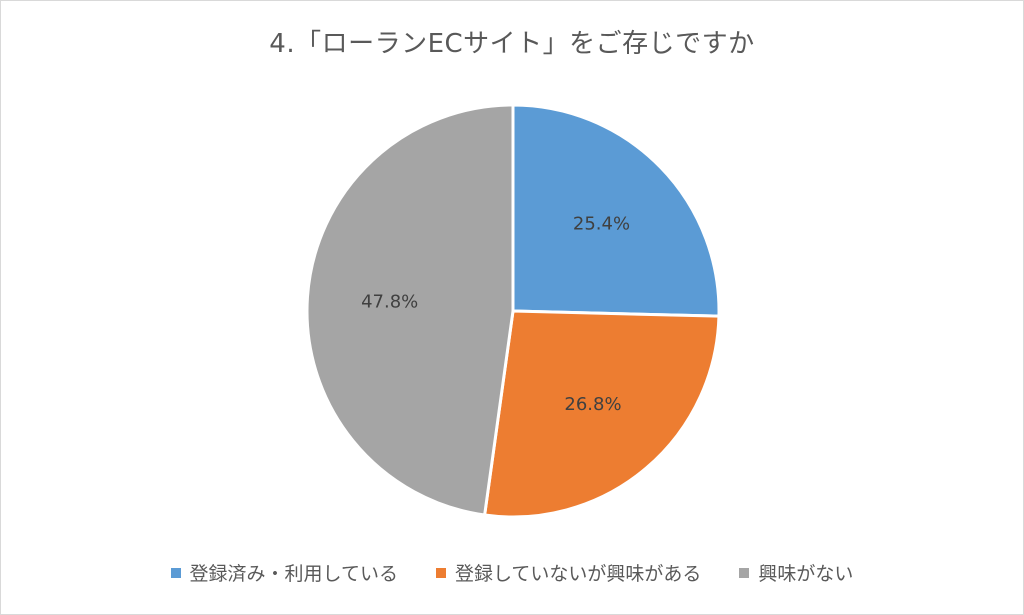 The image size is (1024, 615). I want to click on slice-registered, so click(616, 210).